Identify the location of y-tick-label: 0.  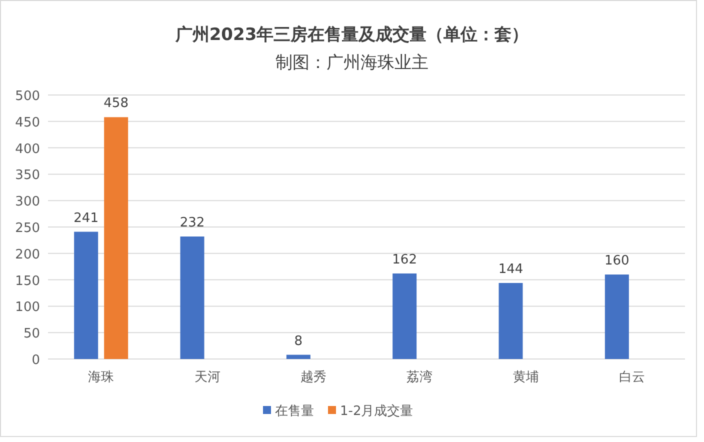
(36, 360).